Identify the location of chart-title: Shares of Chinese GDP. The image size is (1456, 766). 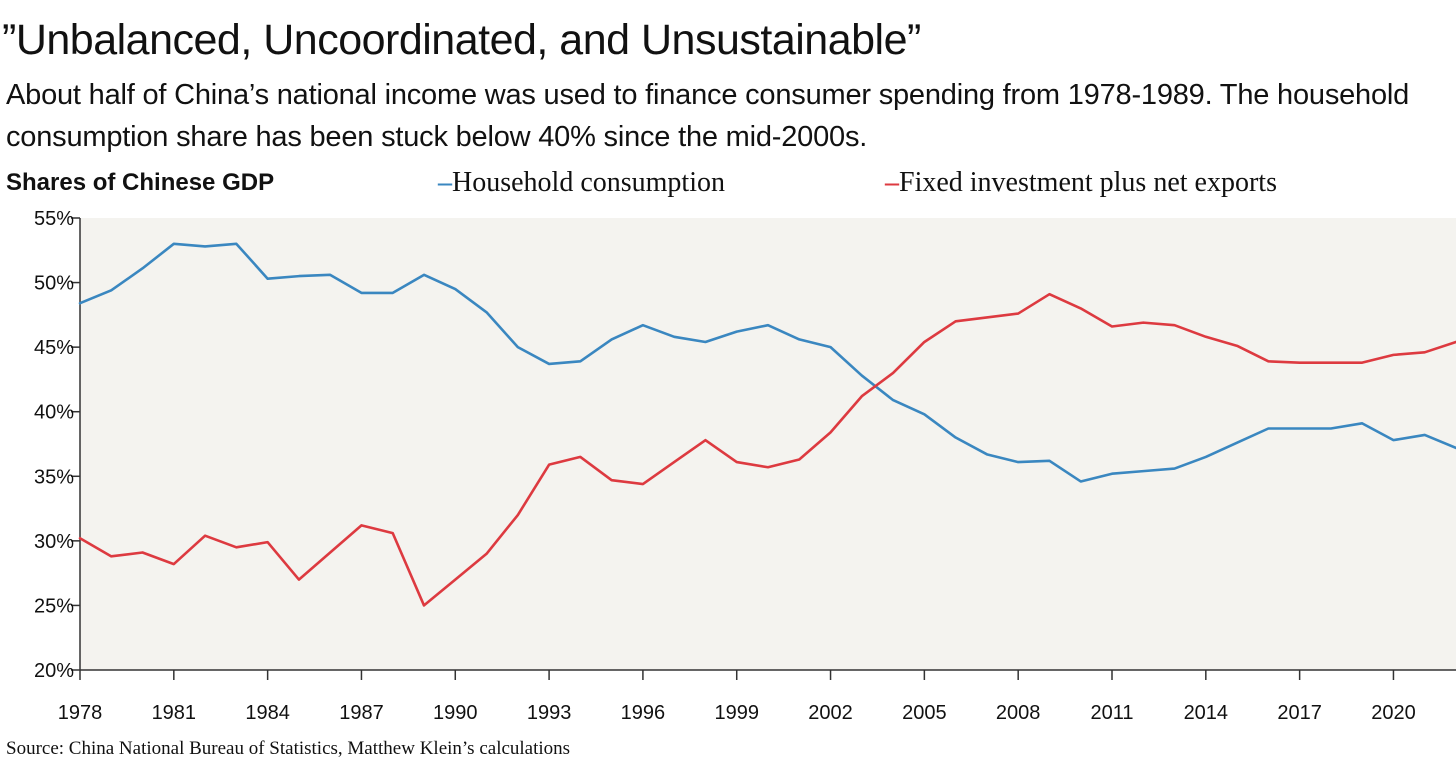
(140, 182).